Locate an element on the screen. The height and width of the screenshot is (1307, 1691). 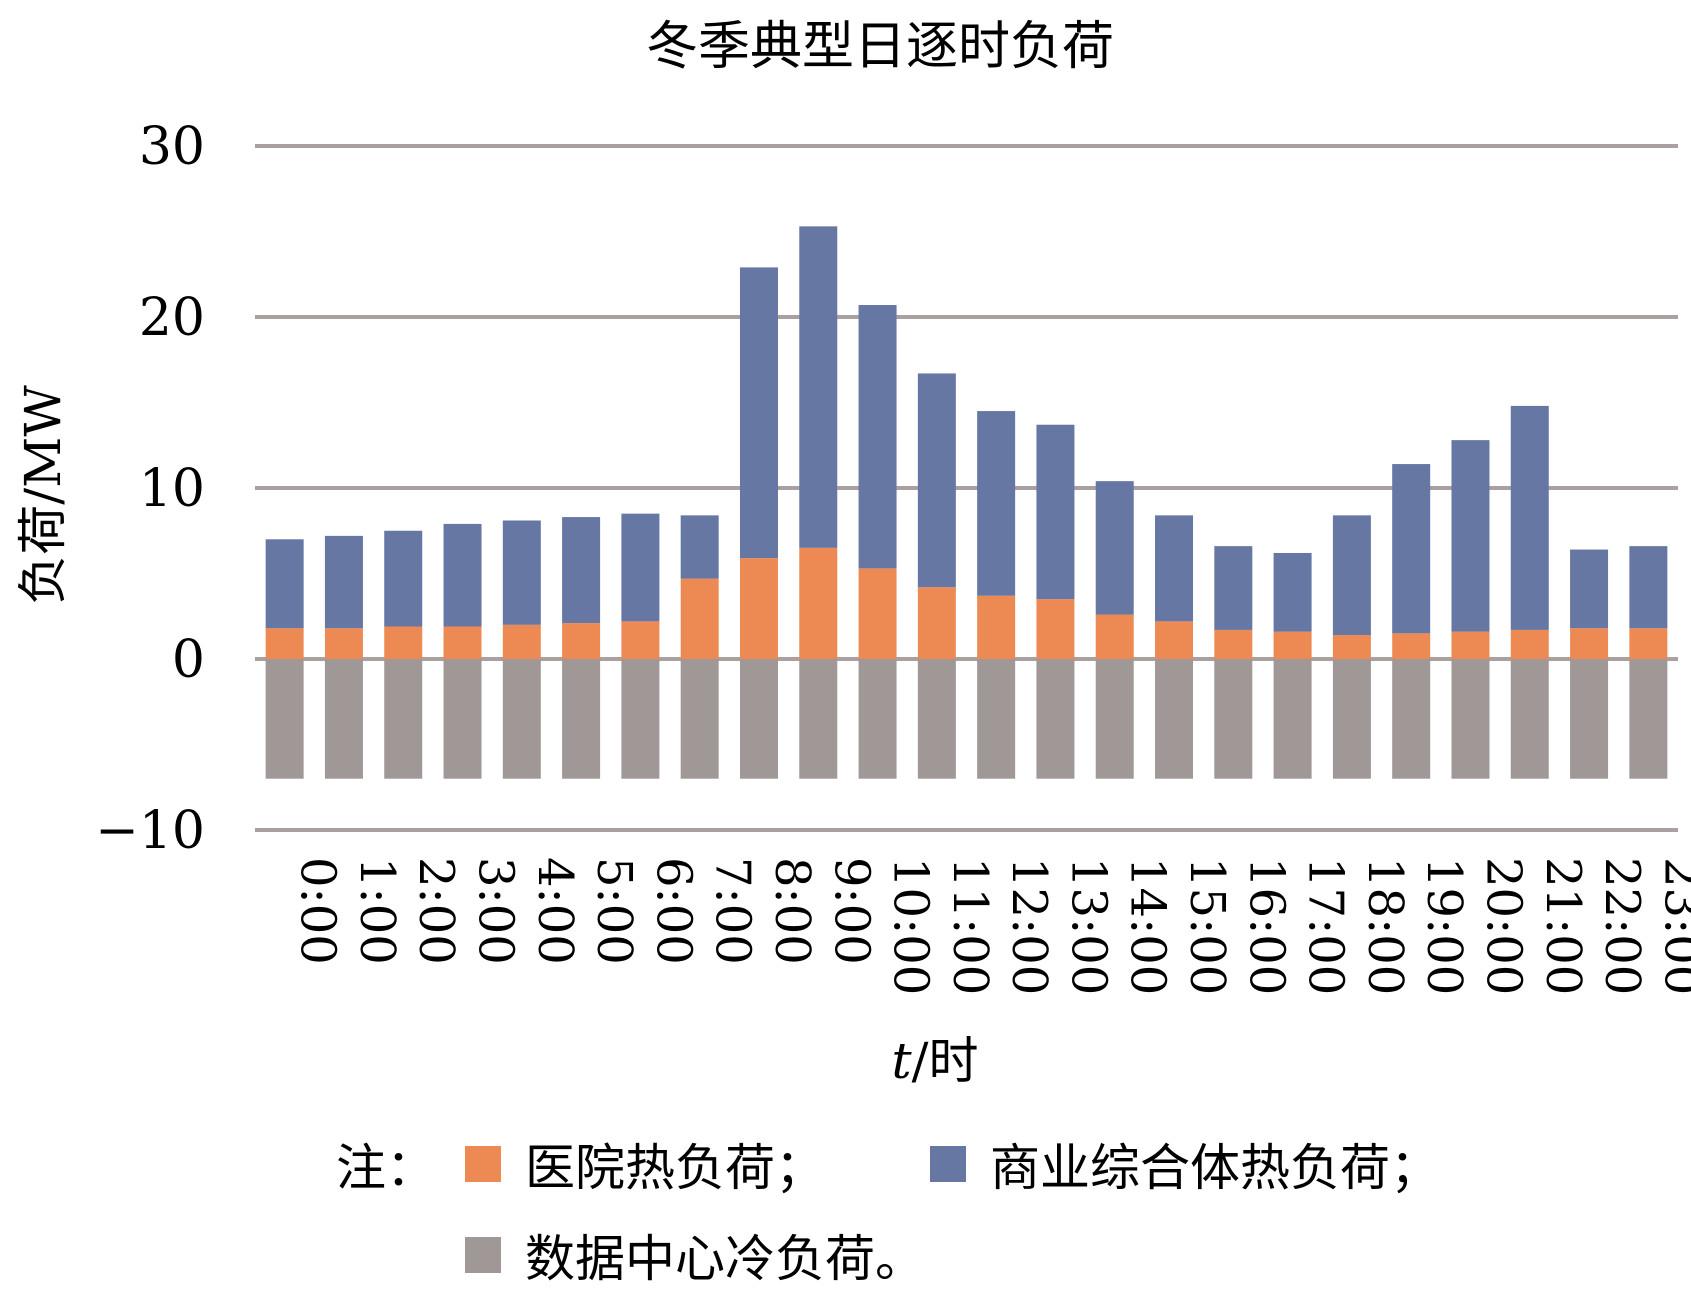
x-tick-label: 2:00 is located at coordinates (436, 911).